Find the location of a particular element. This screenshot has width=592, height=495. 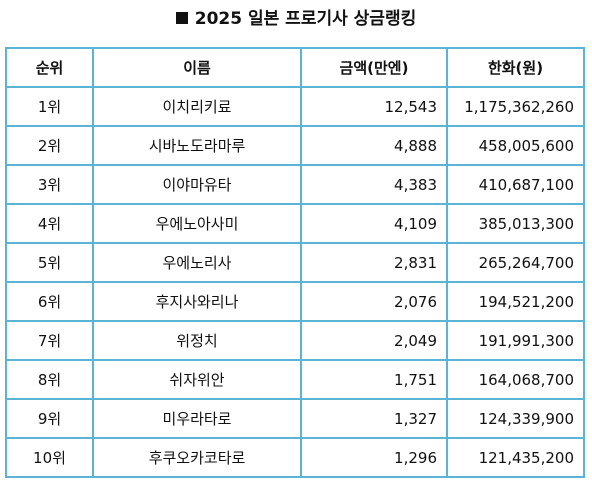

table-row: 4위 우에노아사미 4,109 385,013,300 is located at coordinates (295, 223).